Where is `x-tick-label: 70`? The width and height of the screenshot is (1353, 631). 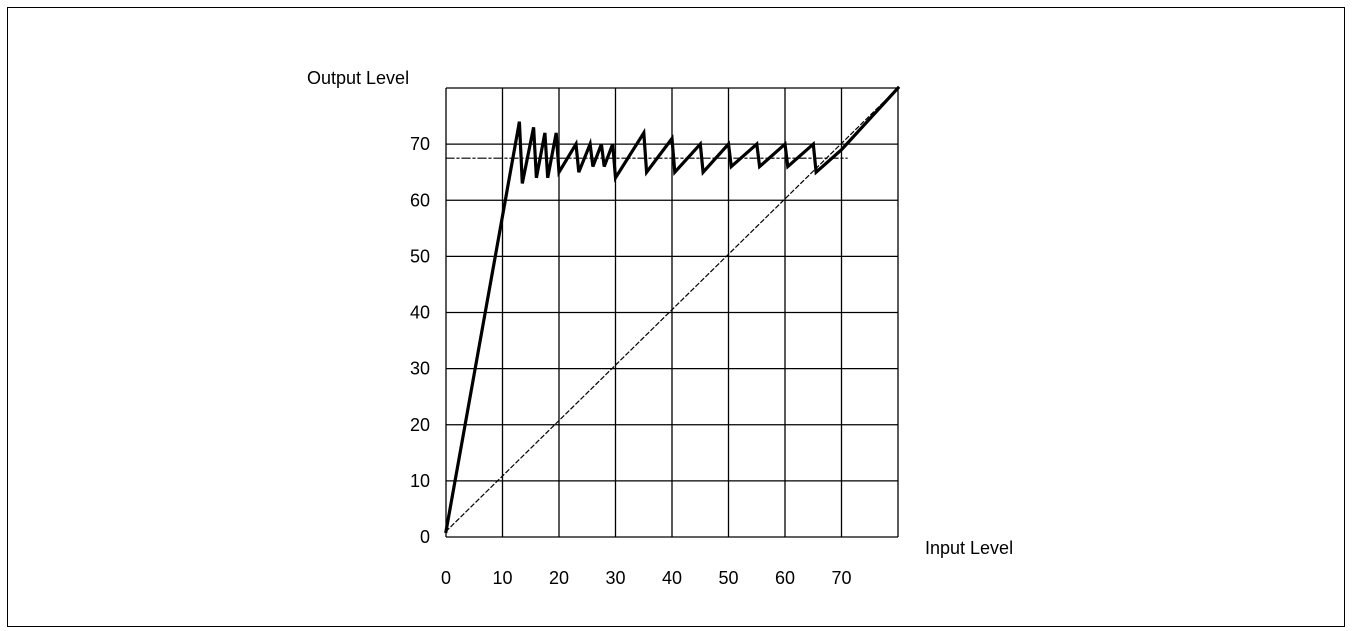 x-tick-label: 70 is located at coordinates (841, 578).